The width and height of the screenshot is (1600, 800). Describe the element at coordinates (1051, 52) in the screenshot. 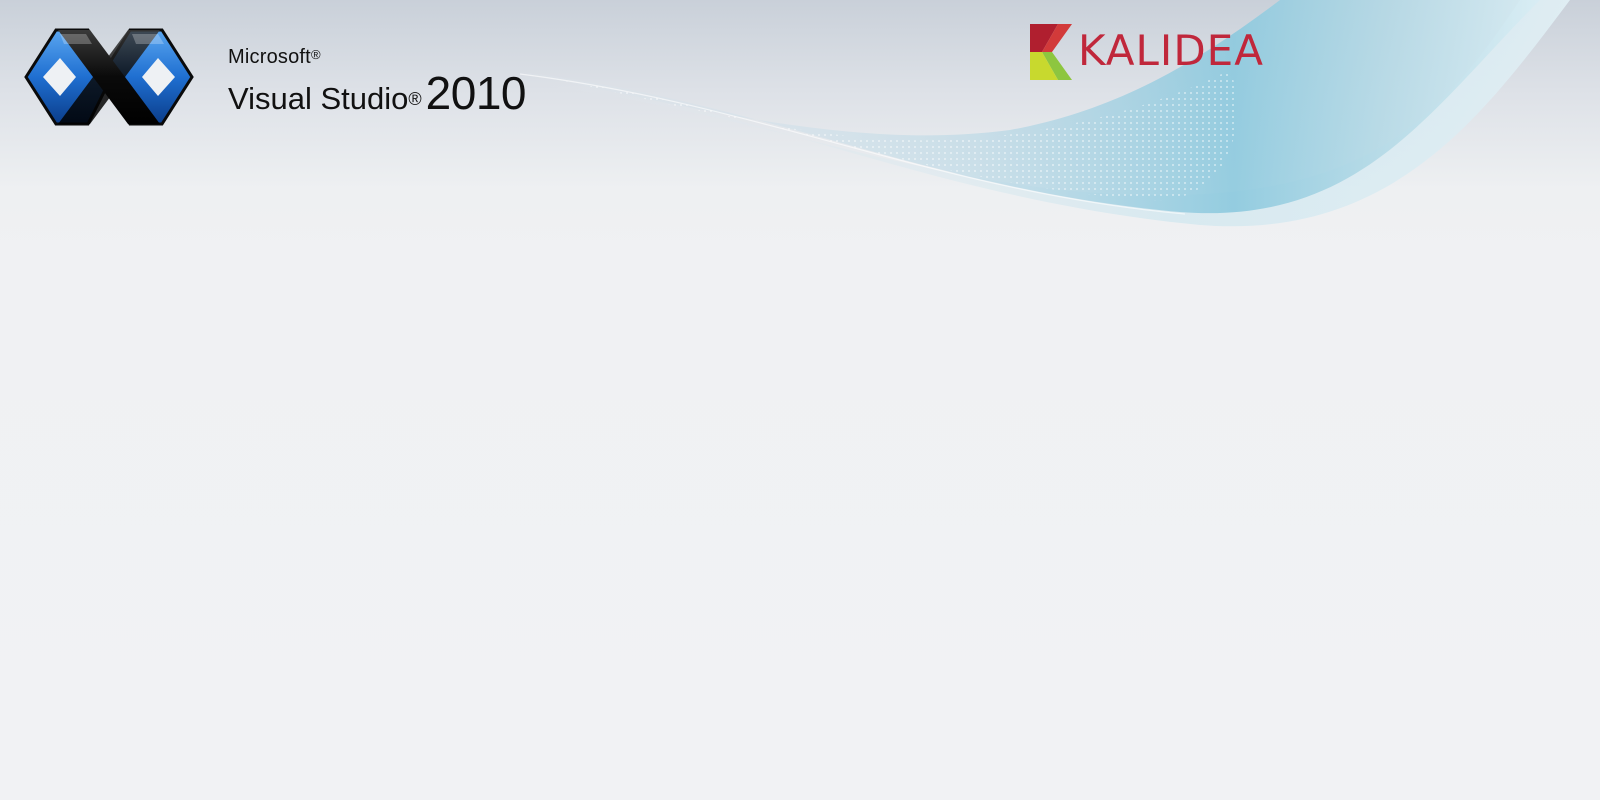

I see `kalidea-logo-icon` at that location.